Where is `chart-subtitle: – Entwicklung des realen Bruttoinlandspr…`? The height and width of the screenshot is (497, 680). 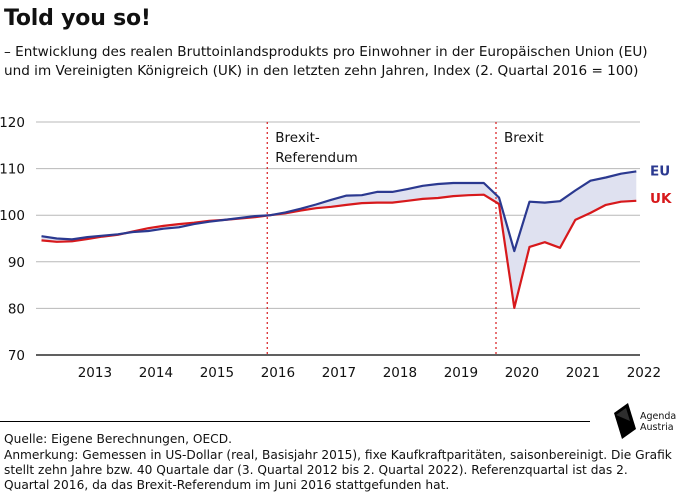 chart-subtitle: – Entwicklung des realen Bruttoinlandspr… is located at coordinates (326, 61).